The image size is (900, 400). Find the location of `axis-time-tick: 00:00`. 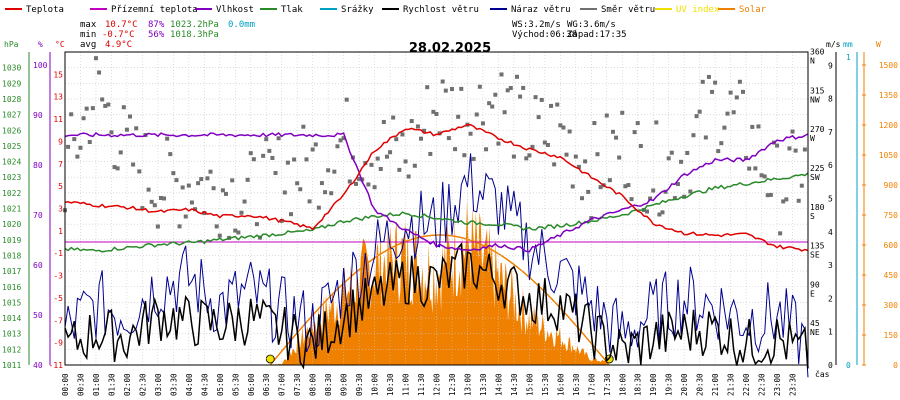

axis-time-tick: 00:00 is located at coordinates (65, 384).